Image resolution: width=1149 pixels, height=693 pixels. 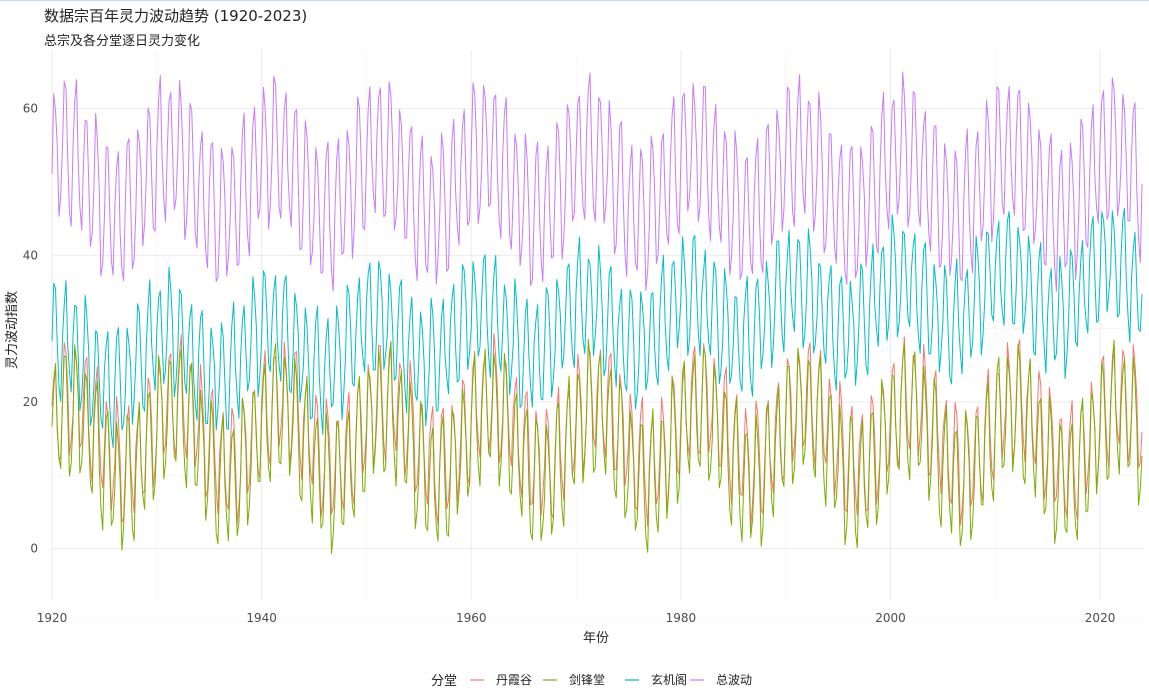 What do you see at coordinates (596, 638) in the screenshot?
I see `x-axis-title: 年份` at bounding box center [596, 638].